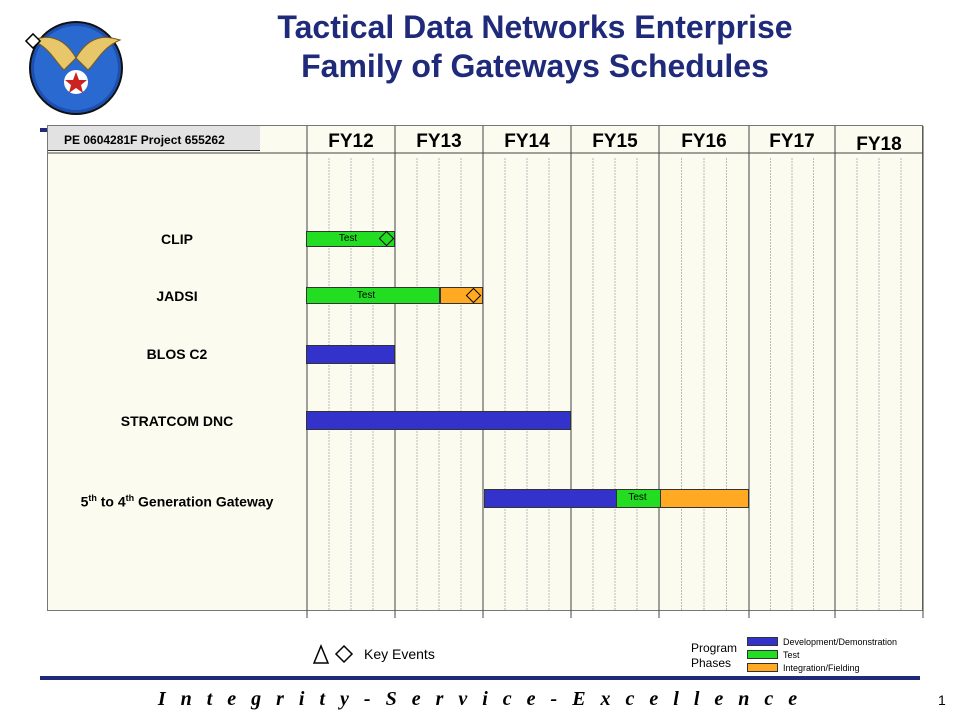  I want to click on air-force-seal-logo, so click(73, 68).